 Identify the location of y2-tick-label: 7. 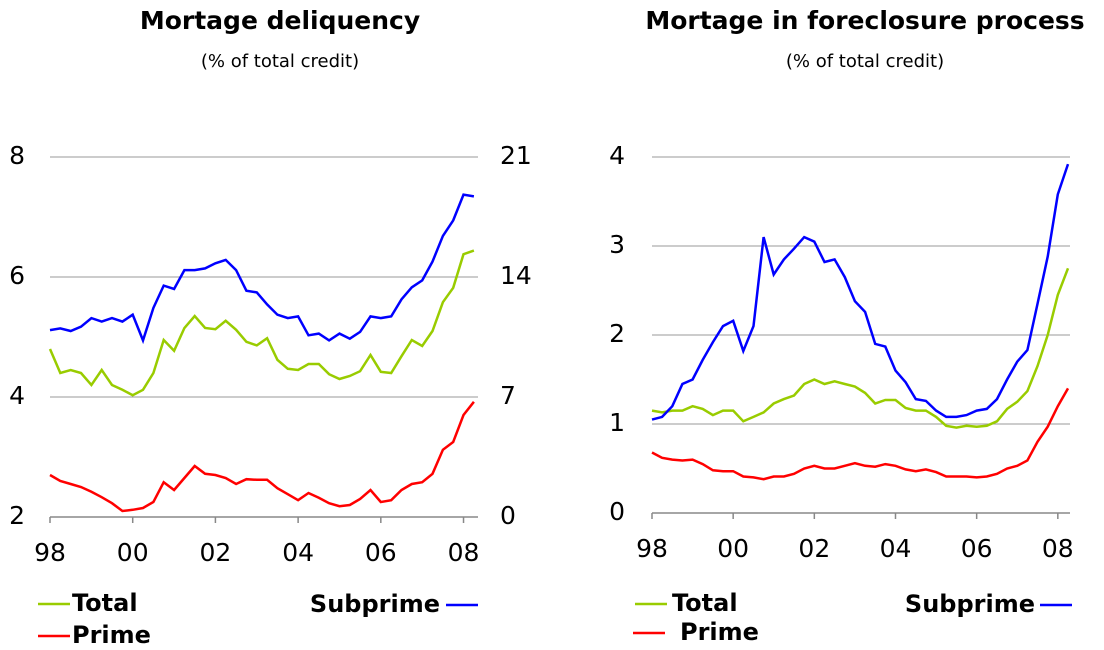
(508, 395).